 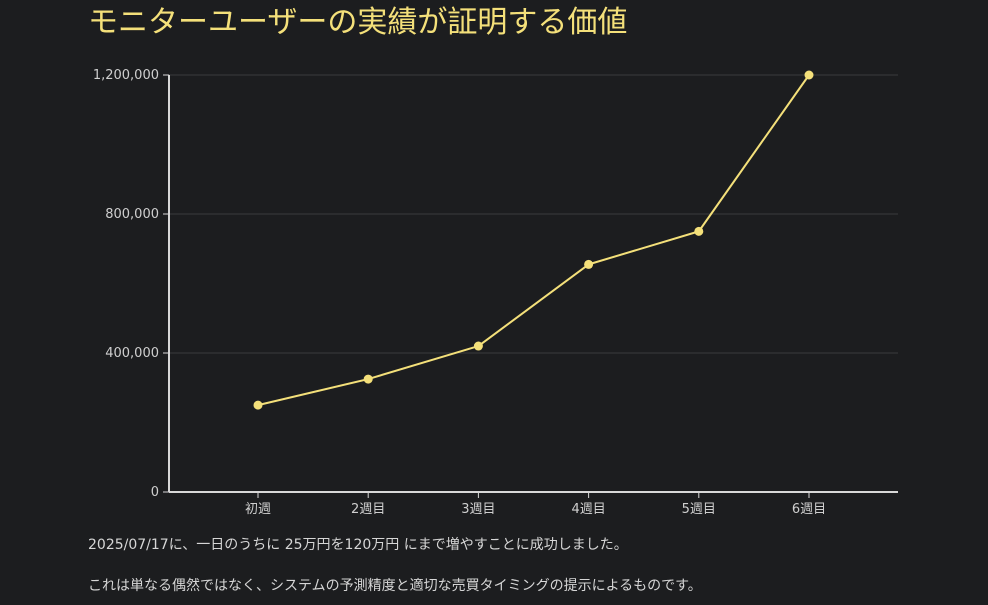 I want to click on y-tick-label: 800,000, so click(x=132, y=214).